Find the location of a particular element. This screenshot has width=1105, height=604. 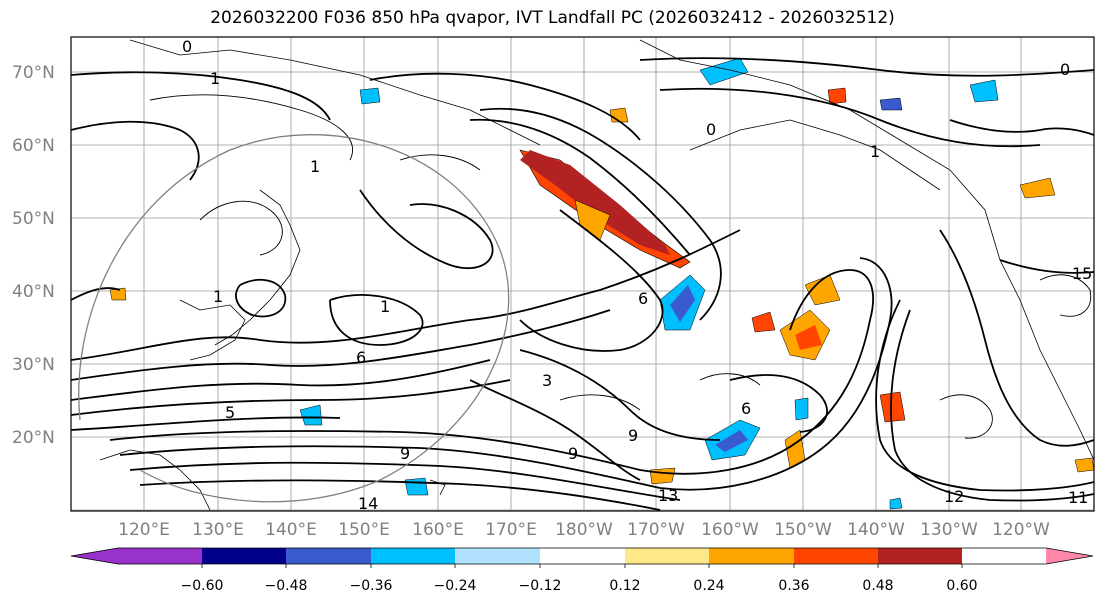

contour-label: 14 is located at coordinates (368, 503).